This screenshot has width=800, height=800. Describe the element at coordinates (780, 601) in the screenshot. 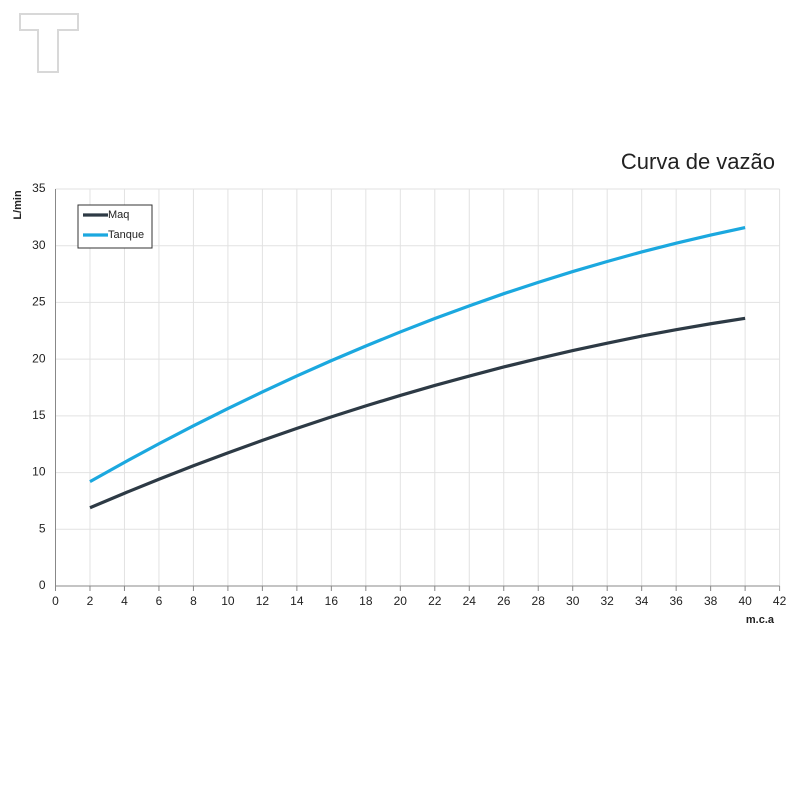

I see `x-tick-label: 42` at that location.